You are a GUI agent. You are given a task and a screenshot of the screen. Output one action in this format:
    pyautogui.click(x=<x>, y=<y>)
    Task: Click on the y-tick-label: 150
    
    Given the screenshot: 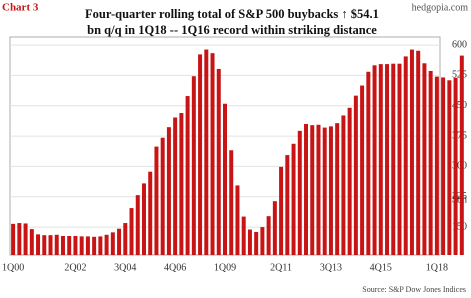 What is the action you would take?
    pyautogui.click(x=459, y=226)
    